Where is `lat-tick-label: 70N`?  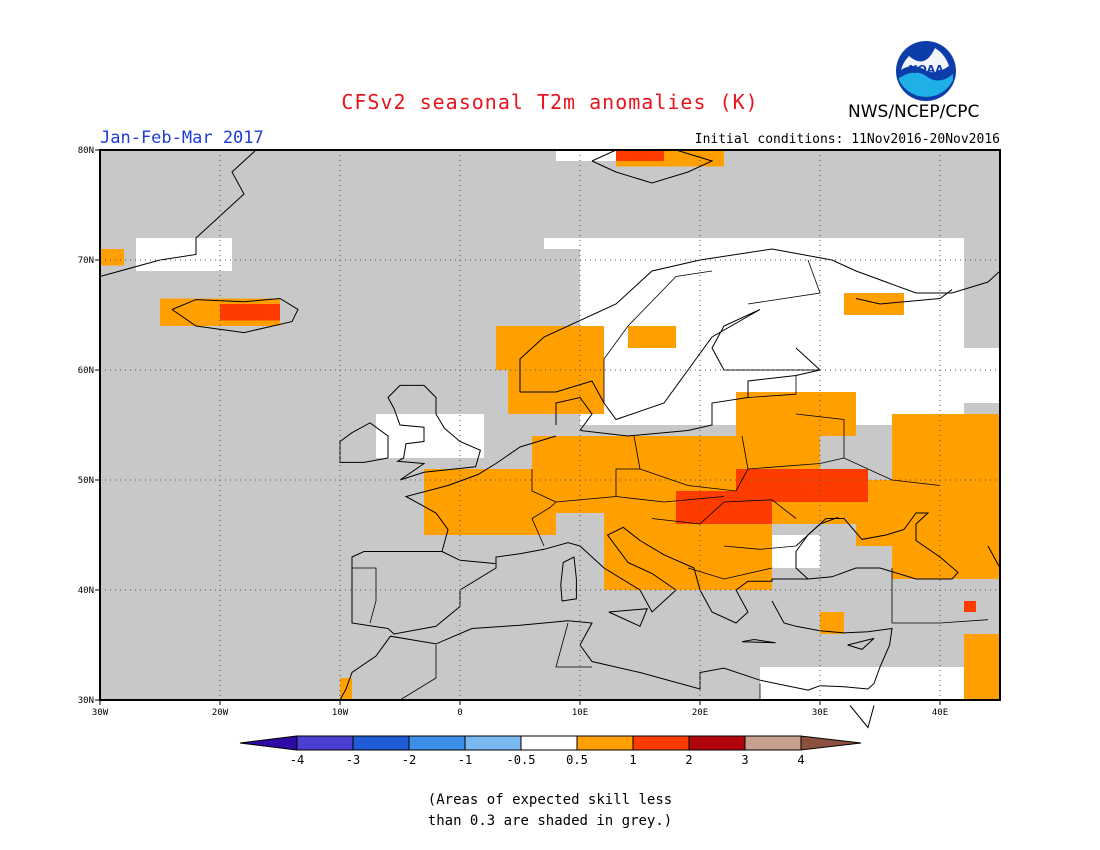 lat-tick-label: 70N is located at coordinates (86, 261).